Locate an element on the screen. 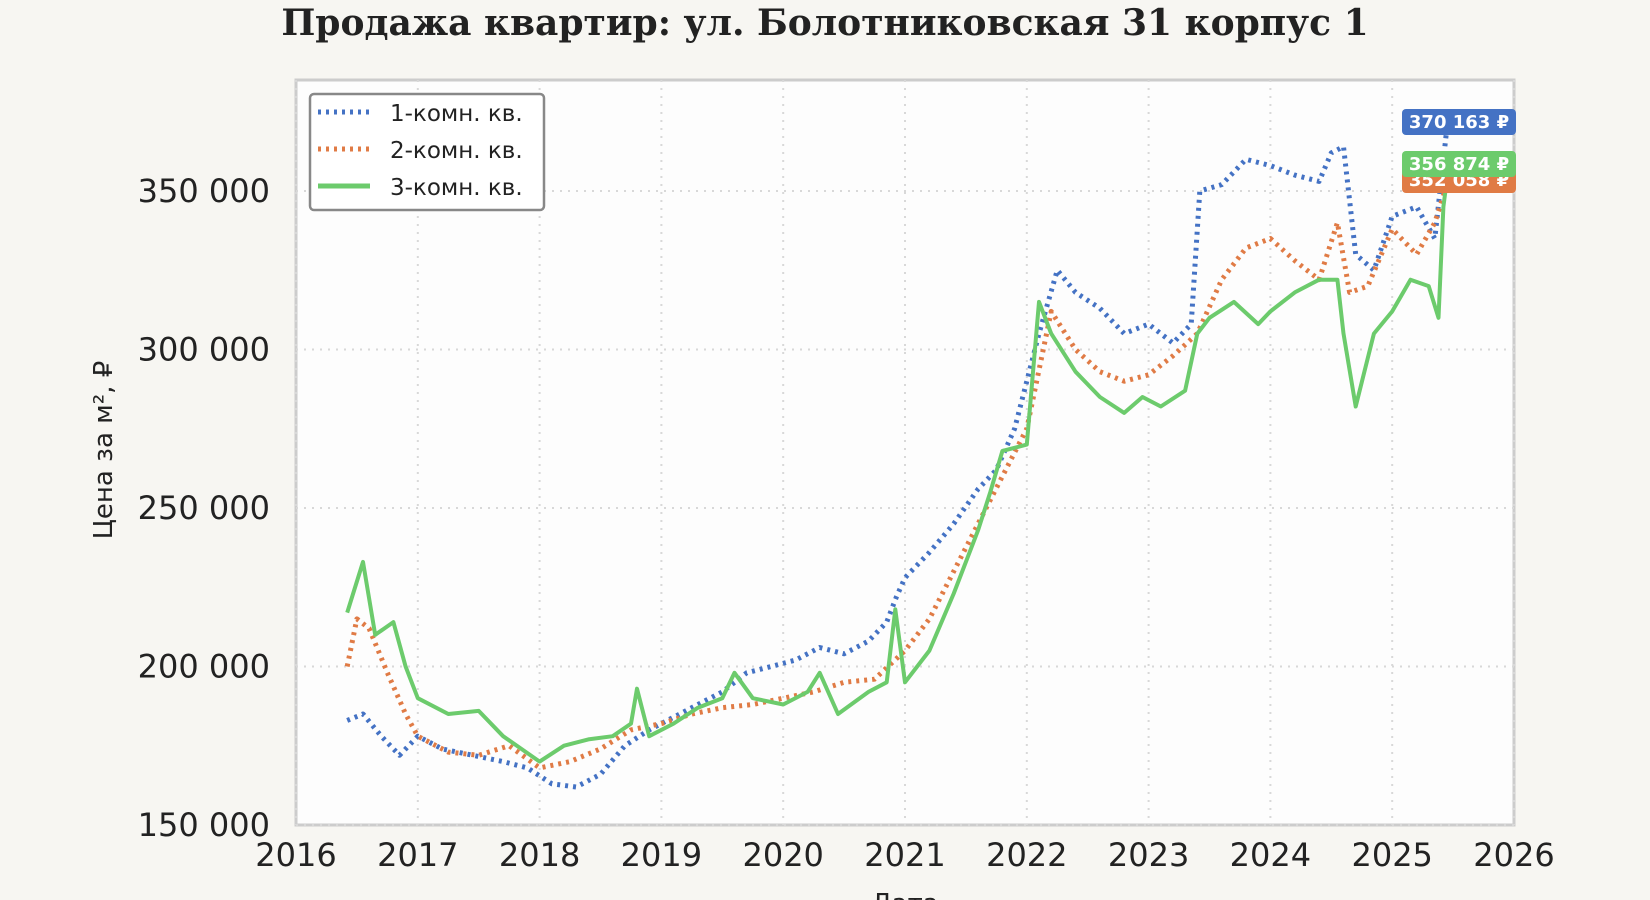 This screenshot has height=900, width=1650. y-axis-label: Цена за м², ₽ is located at coordinates (104, 450).